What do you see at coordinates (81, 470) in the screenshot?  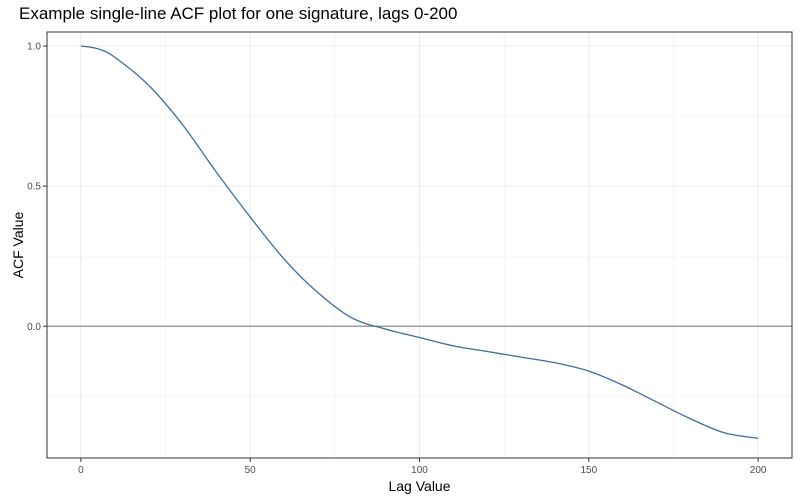 I see `x-tick-label-0: 0` at bounding box center [81, 470].